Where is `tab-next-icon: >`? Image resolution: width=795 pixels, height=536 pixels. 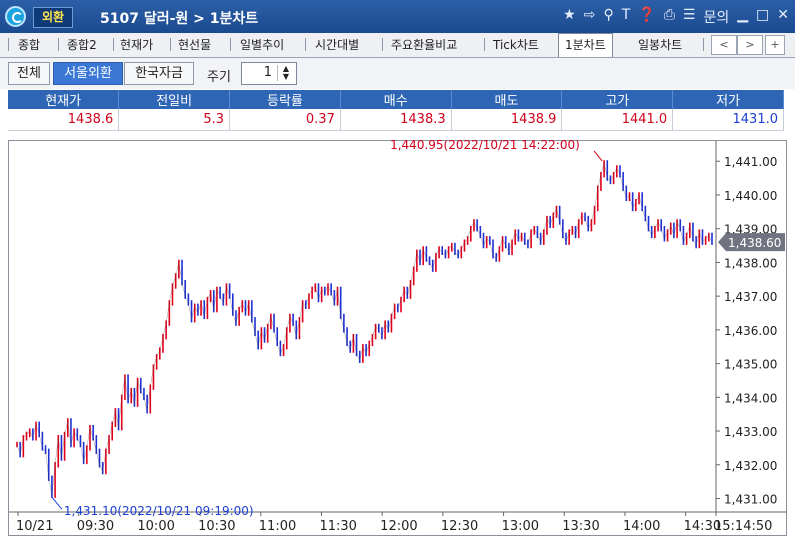
tab-next-icon: > is located at coordinates (750, 45).